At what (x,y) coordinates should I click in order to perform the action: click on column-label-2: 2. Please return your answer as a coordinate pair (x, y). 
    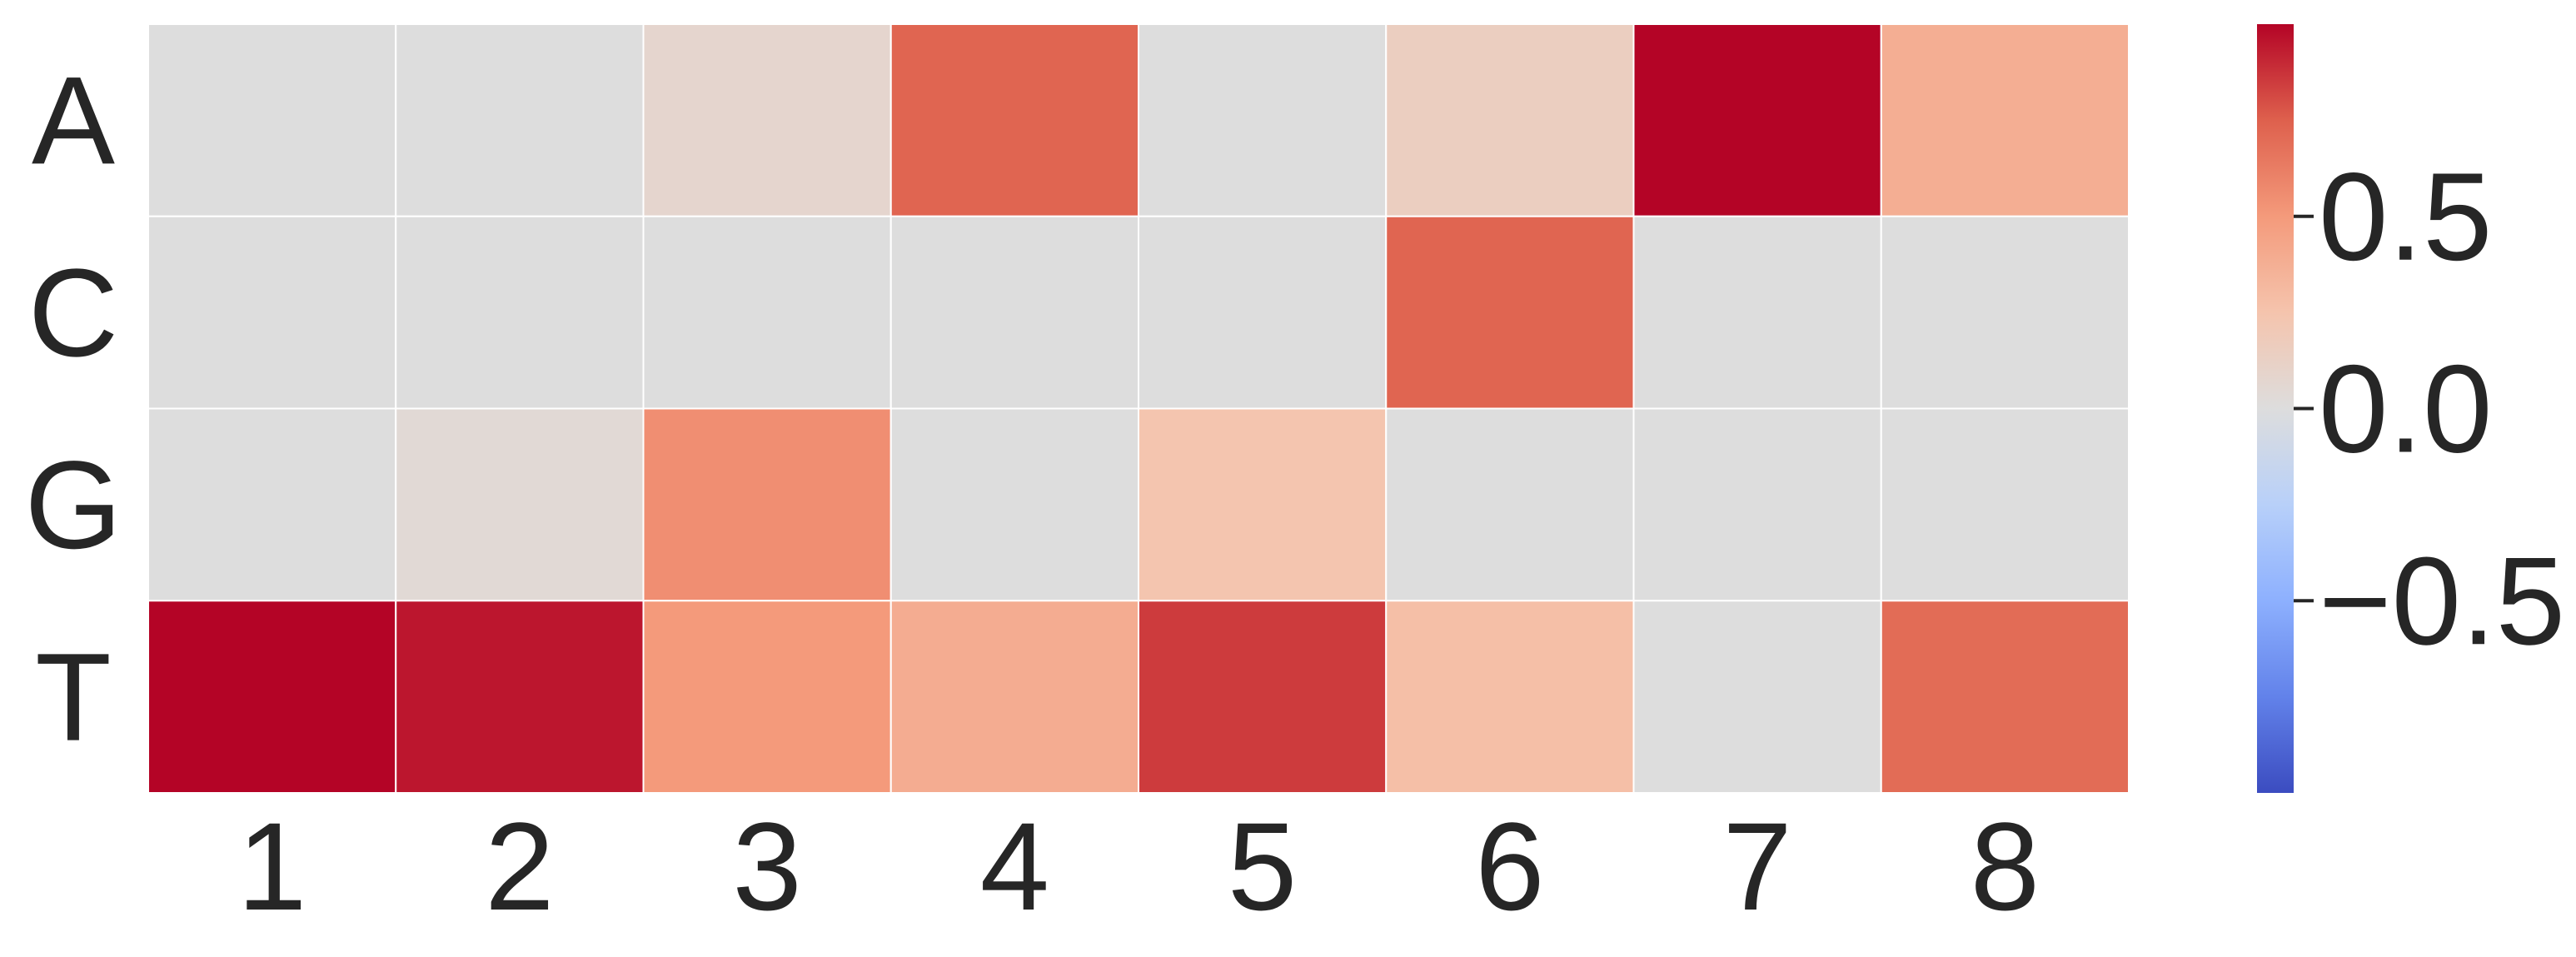
    Looking at the image, I should click on (519, 866).